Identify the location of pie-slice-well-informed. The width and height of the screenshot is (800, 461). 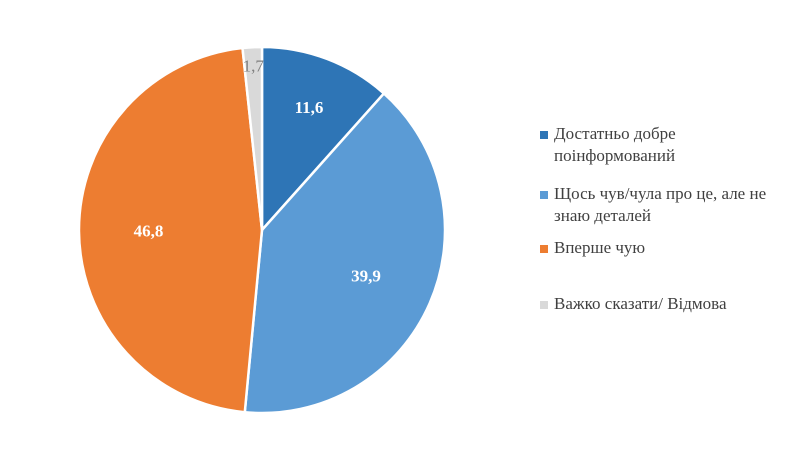
(323, 138).